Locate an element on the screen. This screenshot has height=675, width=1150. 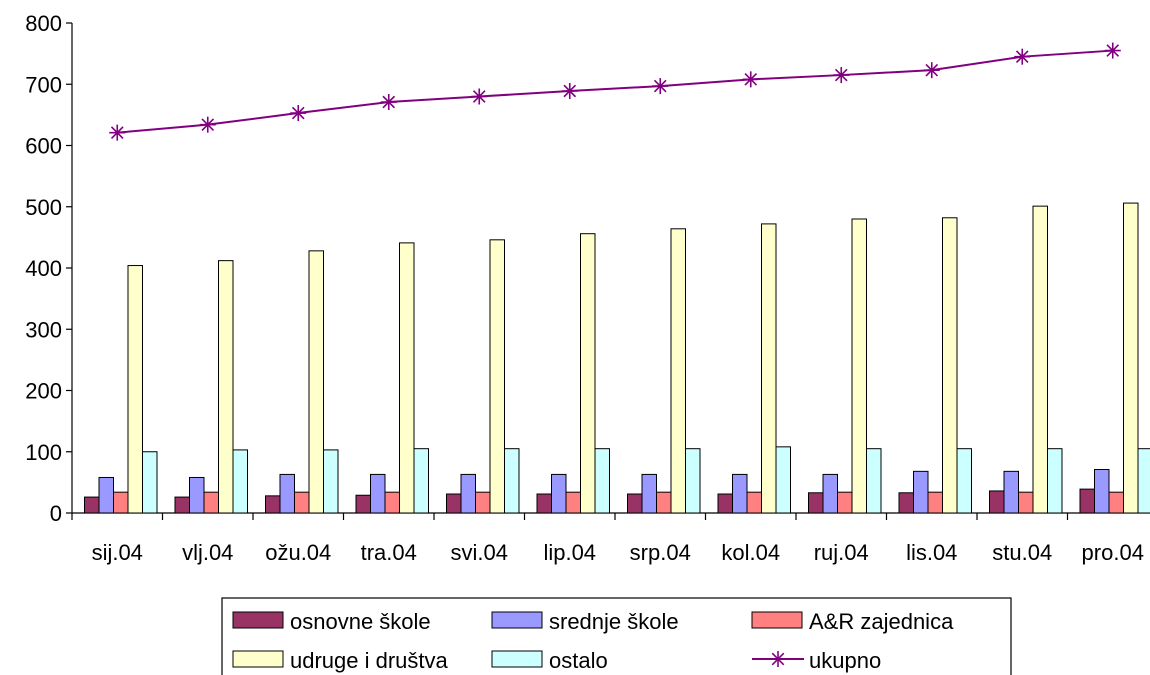
x-tick-label: ruj.04 is located at coordinates (841, 552).